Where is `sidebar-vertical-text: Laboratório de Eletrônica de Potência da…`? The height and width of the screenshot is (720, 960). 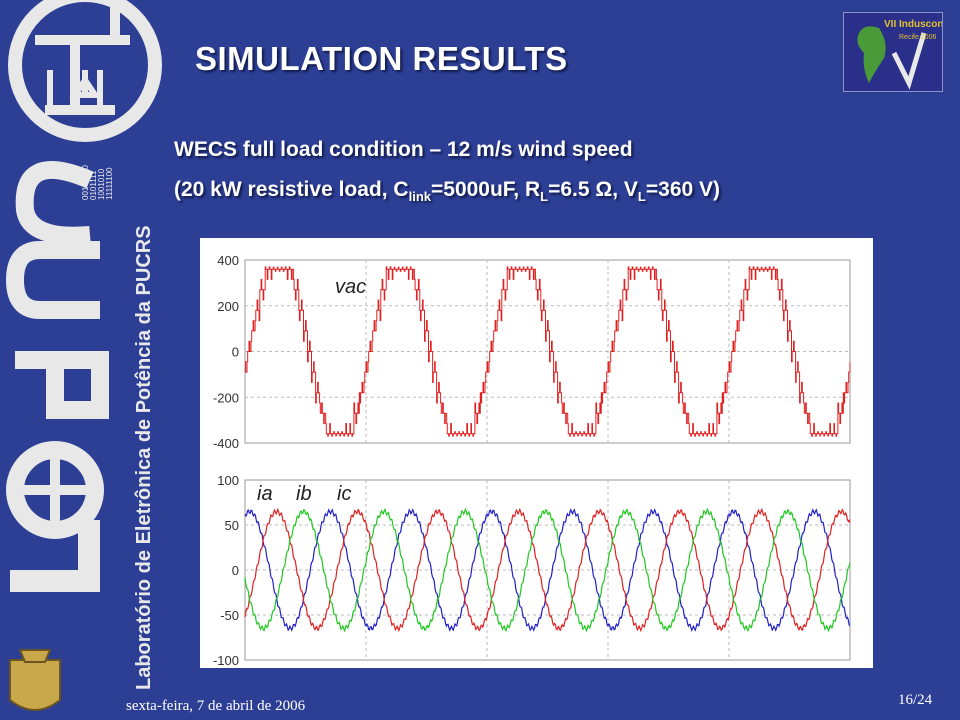 sidebar-vertical-text: Laboratório de Eletrônica de Potência da… is located at coordinates (144, 457).